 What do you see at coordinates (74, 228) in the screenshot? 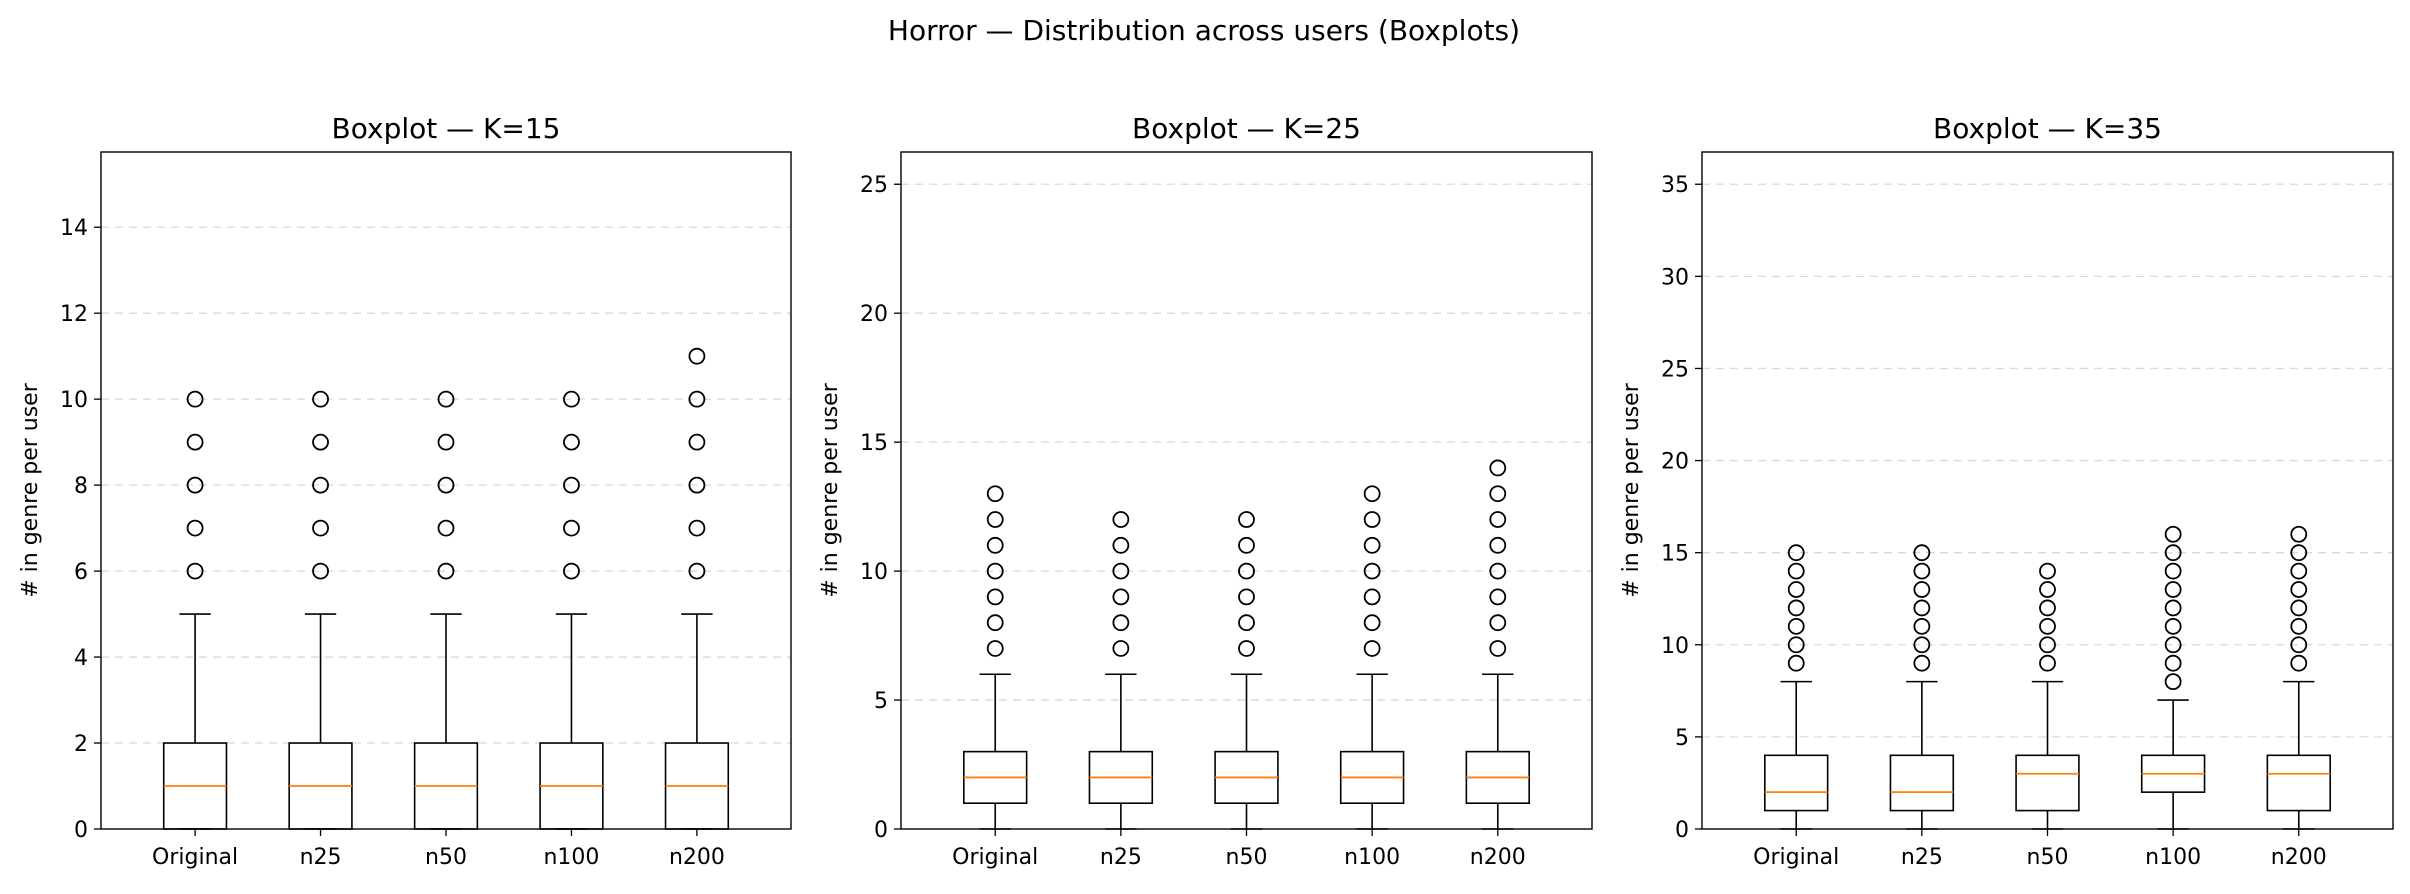
I see `y-tick-label: 14` at bounding box center [74, 228].